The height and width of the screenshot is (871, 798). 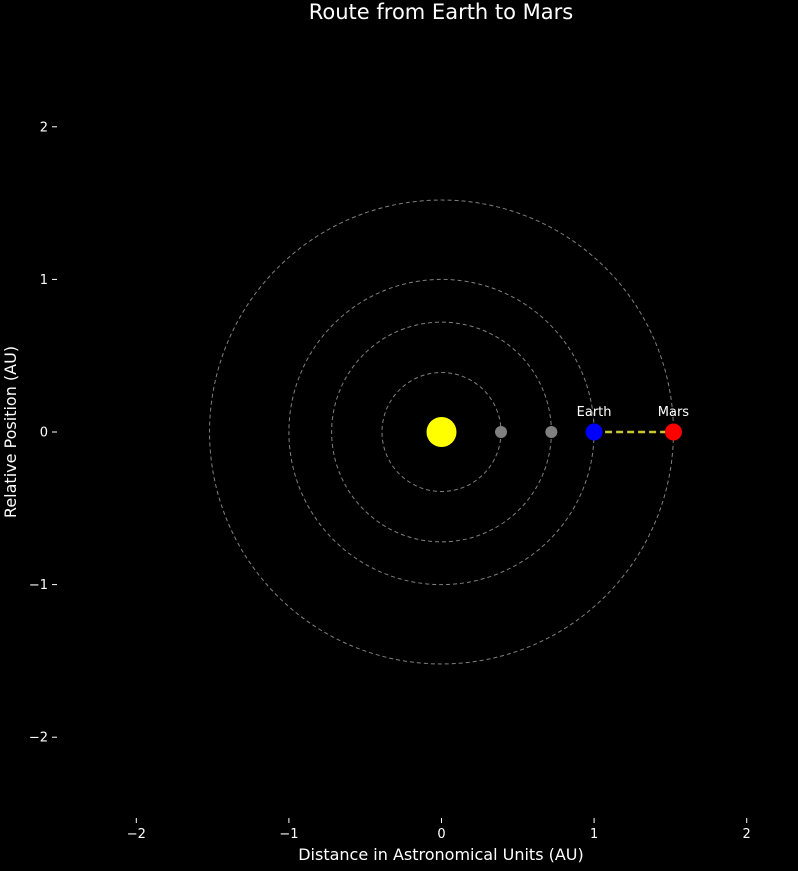 What do you see at coordinates (594, 432) in the screenshot?
I see `earth-point` at bounding box center [594, 432].